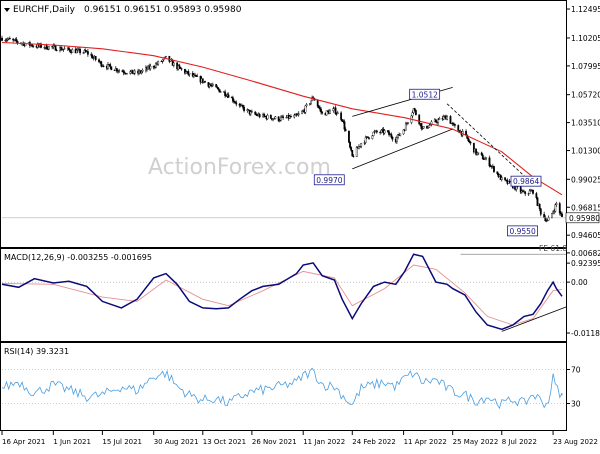  What do you see at coordinates (291, 387) in the screenshot?
I see `rsi-axis: 70 30` at bounding box center [291, 387].